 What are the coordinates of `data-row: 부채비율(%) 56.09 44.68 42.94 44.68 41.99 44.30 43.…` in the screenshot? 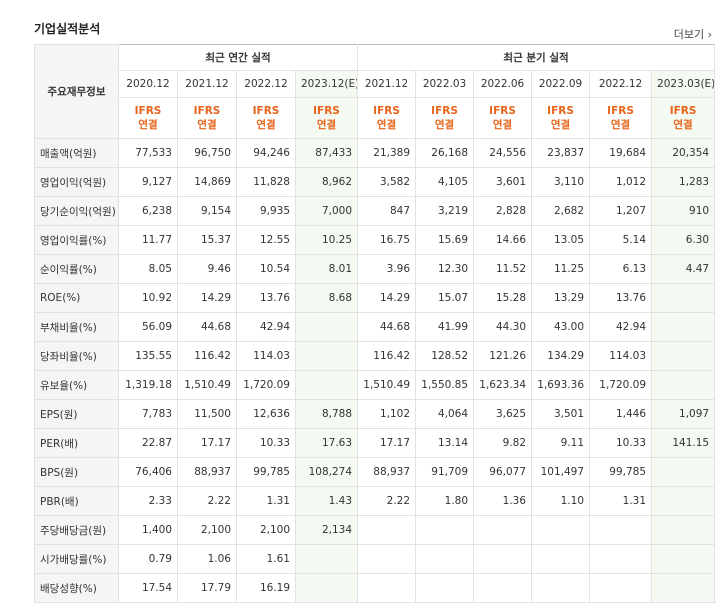 It's located at (375, 327).